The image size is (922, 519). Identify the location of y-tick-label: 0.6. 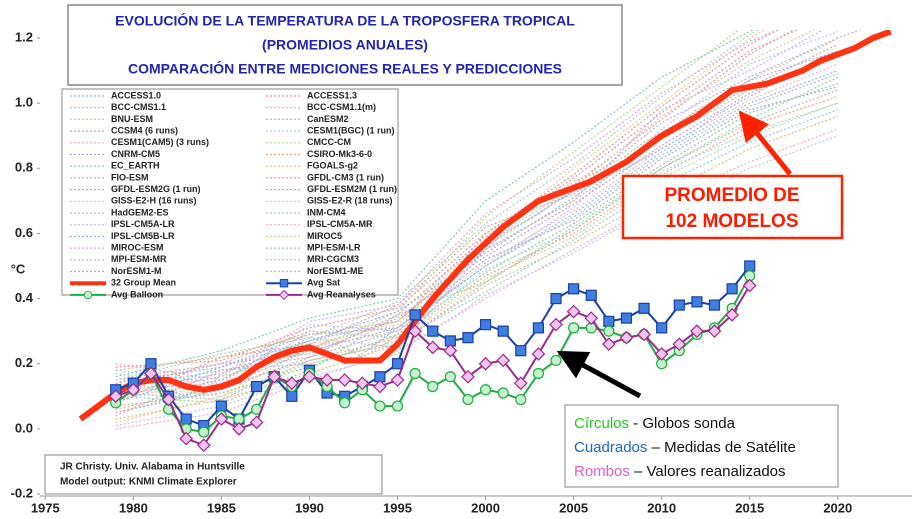
(24, 232).